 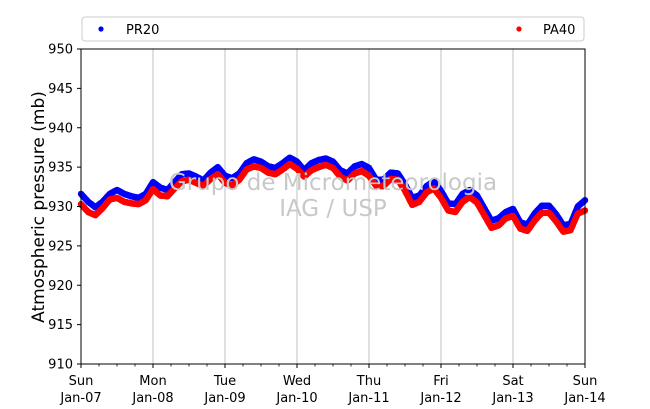 What do you see at coordinates (333, 183) in the screenshot?
I see `watermark-line-1: Grupo de Micrometeorologia` at bounding box center [333, 183].